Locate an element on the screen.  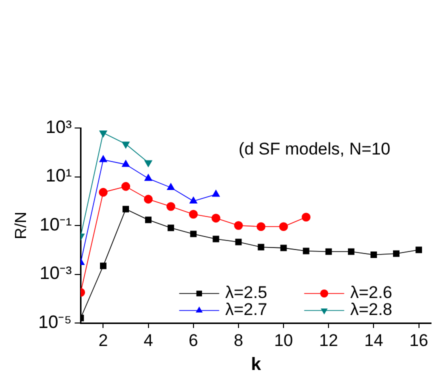
x-tick-label: 16 is located at coordinates (418, 340).